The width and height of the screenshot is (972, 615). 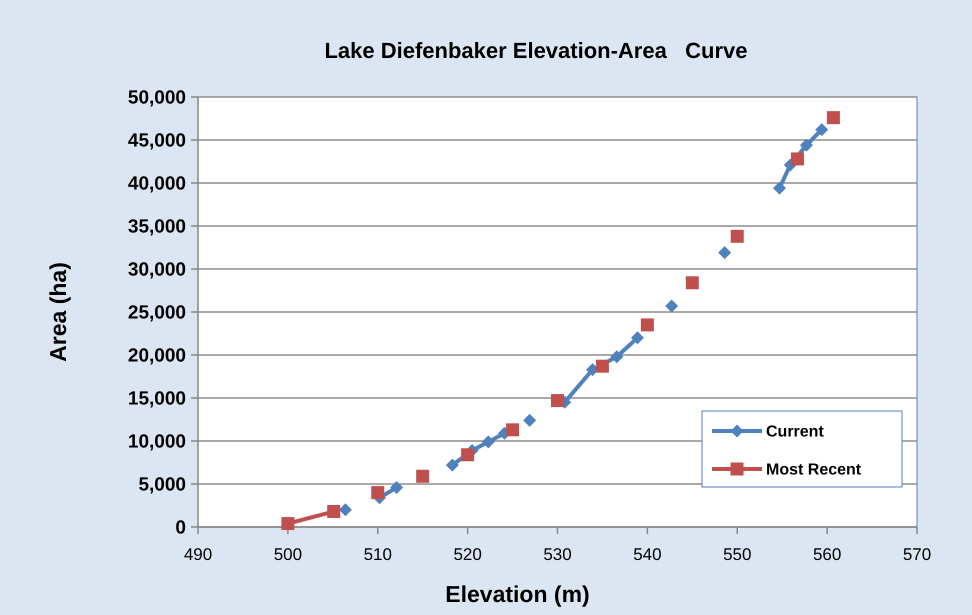 What do you see at coordinates (557, 554) in the screenshot?
I see `x-tick-label: 530` at bounding box center [557, 554].